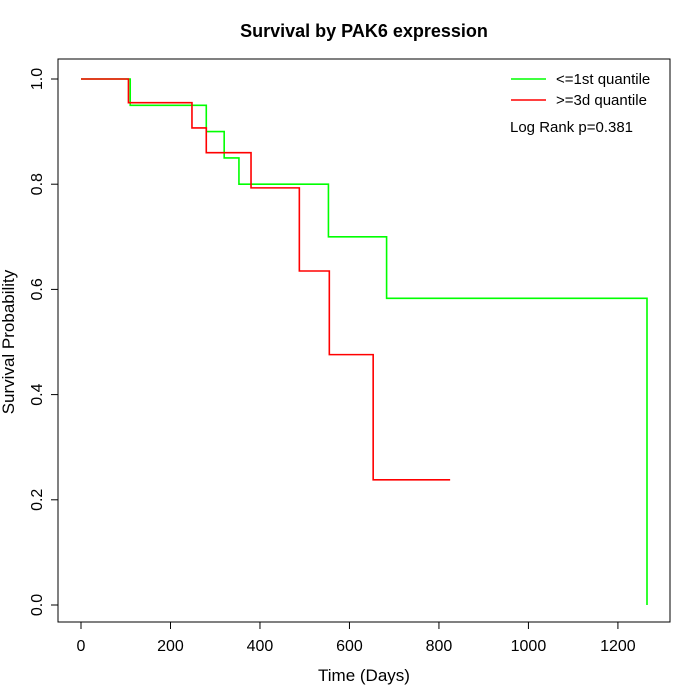 This screenshot has width=700, height=700. I want to click on legend: <=1st quantile >=3d quantile, so click(580, 90).